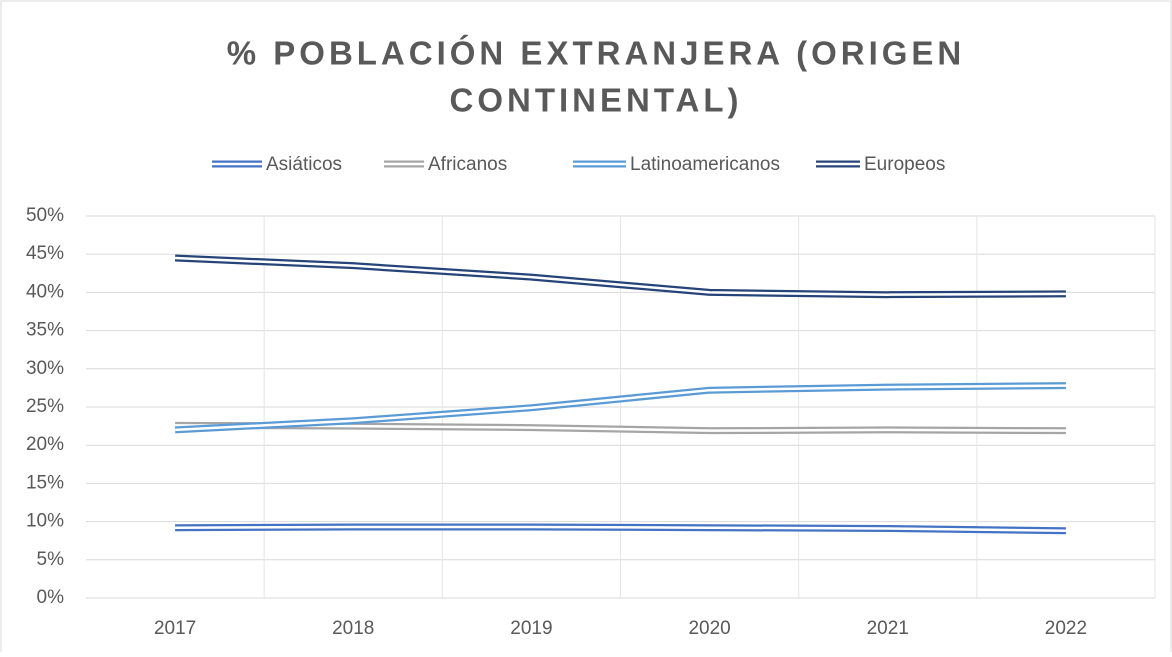 This screenshot has width=1172, height=657. Describe the element at coordinates (45, 368) in the screenshot. I see `y-tick-label: 30%` at that location.